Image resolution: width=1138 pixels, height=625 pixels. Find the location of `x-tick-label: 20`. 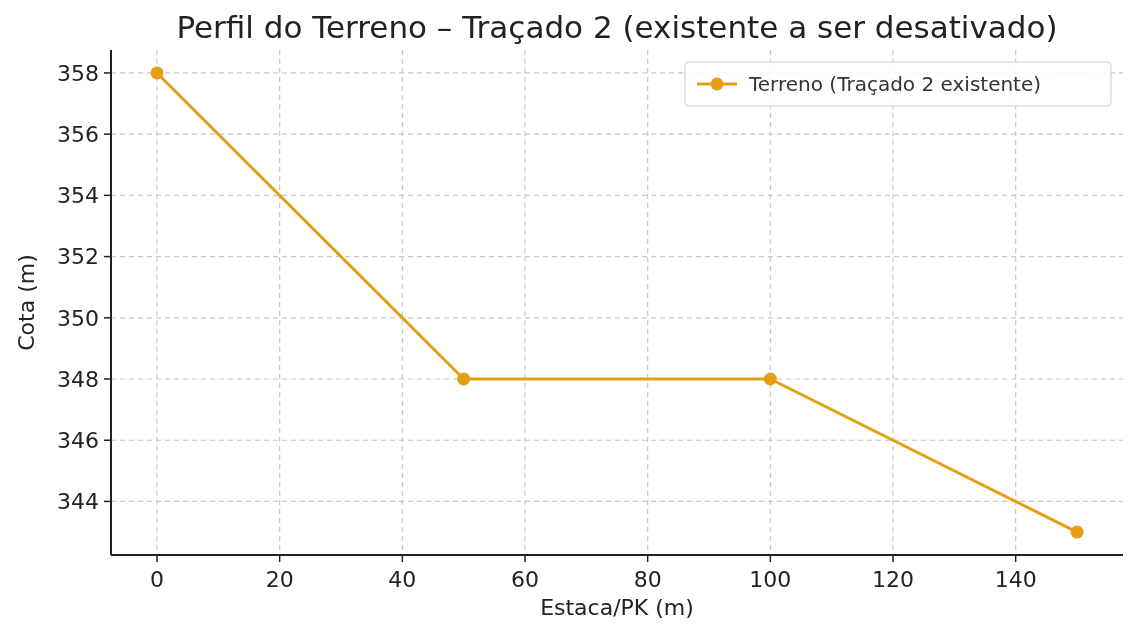

x-tick-label: 20 is located at coordinates (279, 579).